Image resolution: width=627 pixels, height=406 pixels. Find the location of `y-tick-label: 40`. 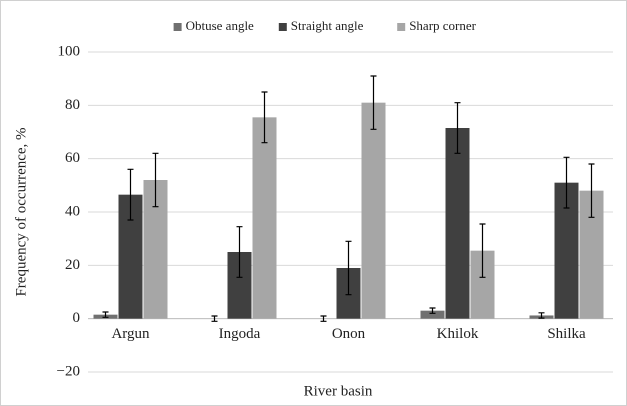

y-tick-label: 40 is located at coordinates (72, 211).